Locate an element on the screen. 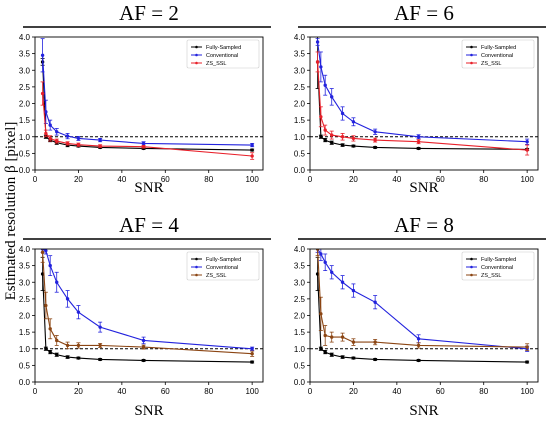 This screenshot has width=550, height=422. series-zs-ssl is located at coordinates (422, 300).